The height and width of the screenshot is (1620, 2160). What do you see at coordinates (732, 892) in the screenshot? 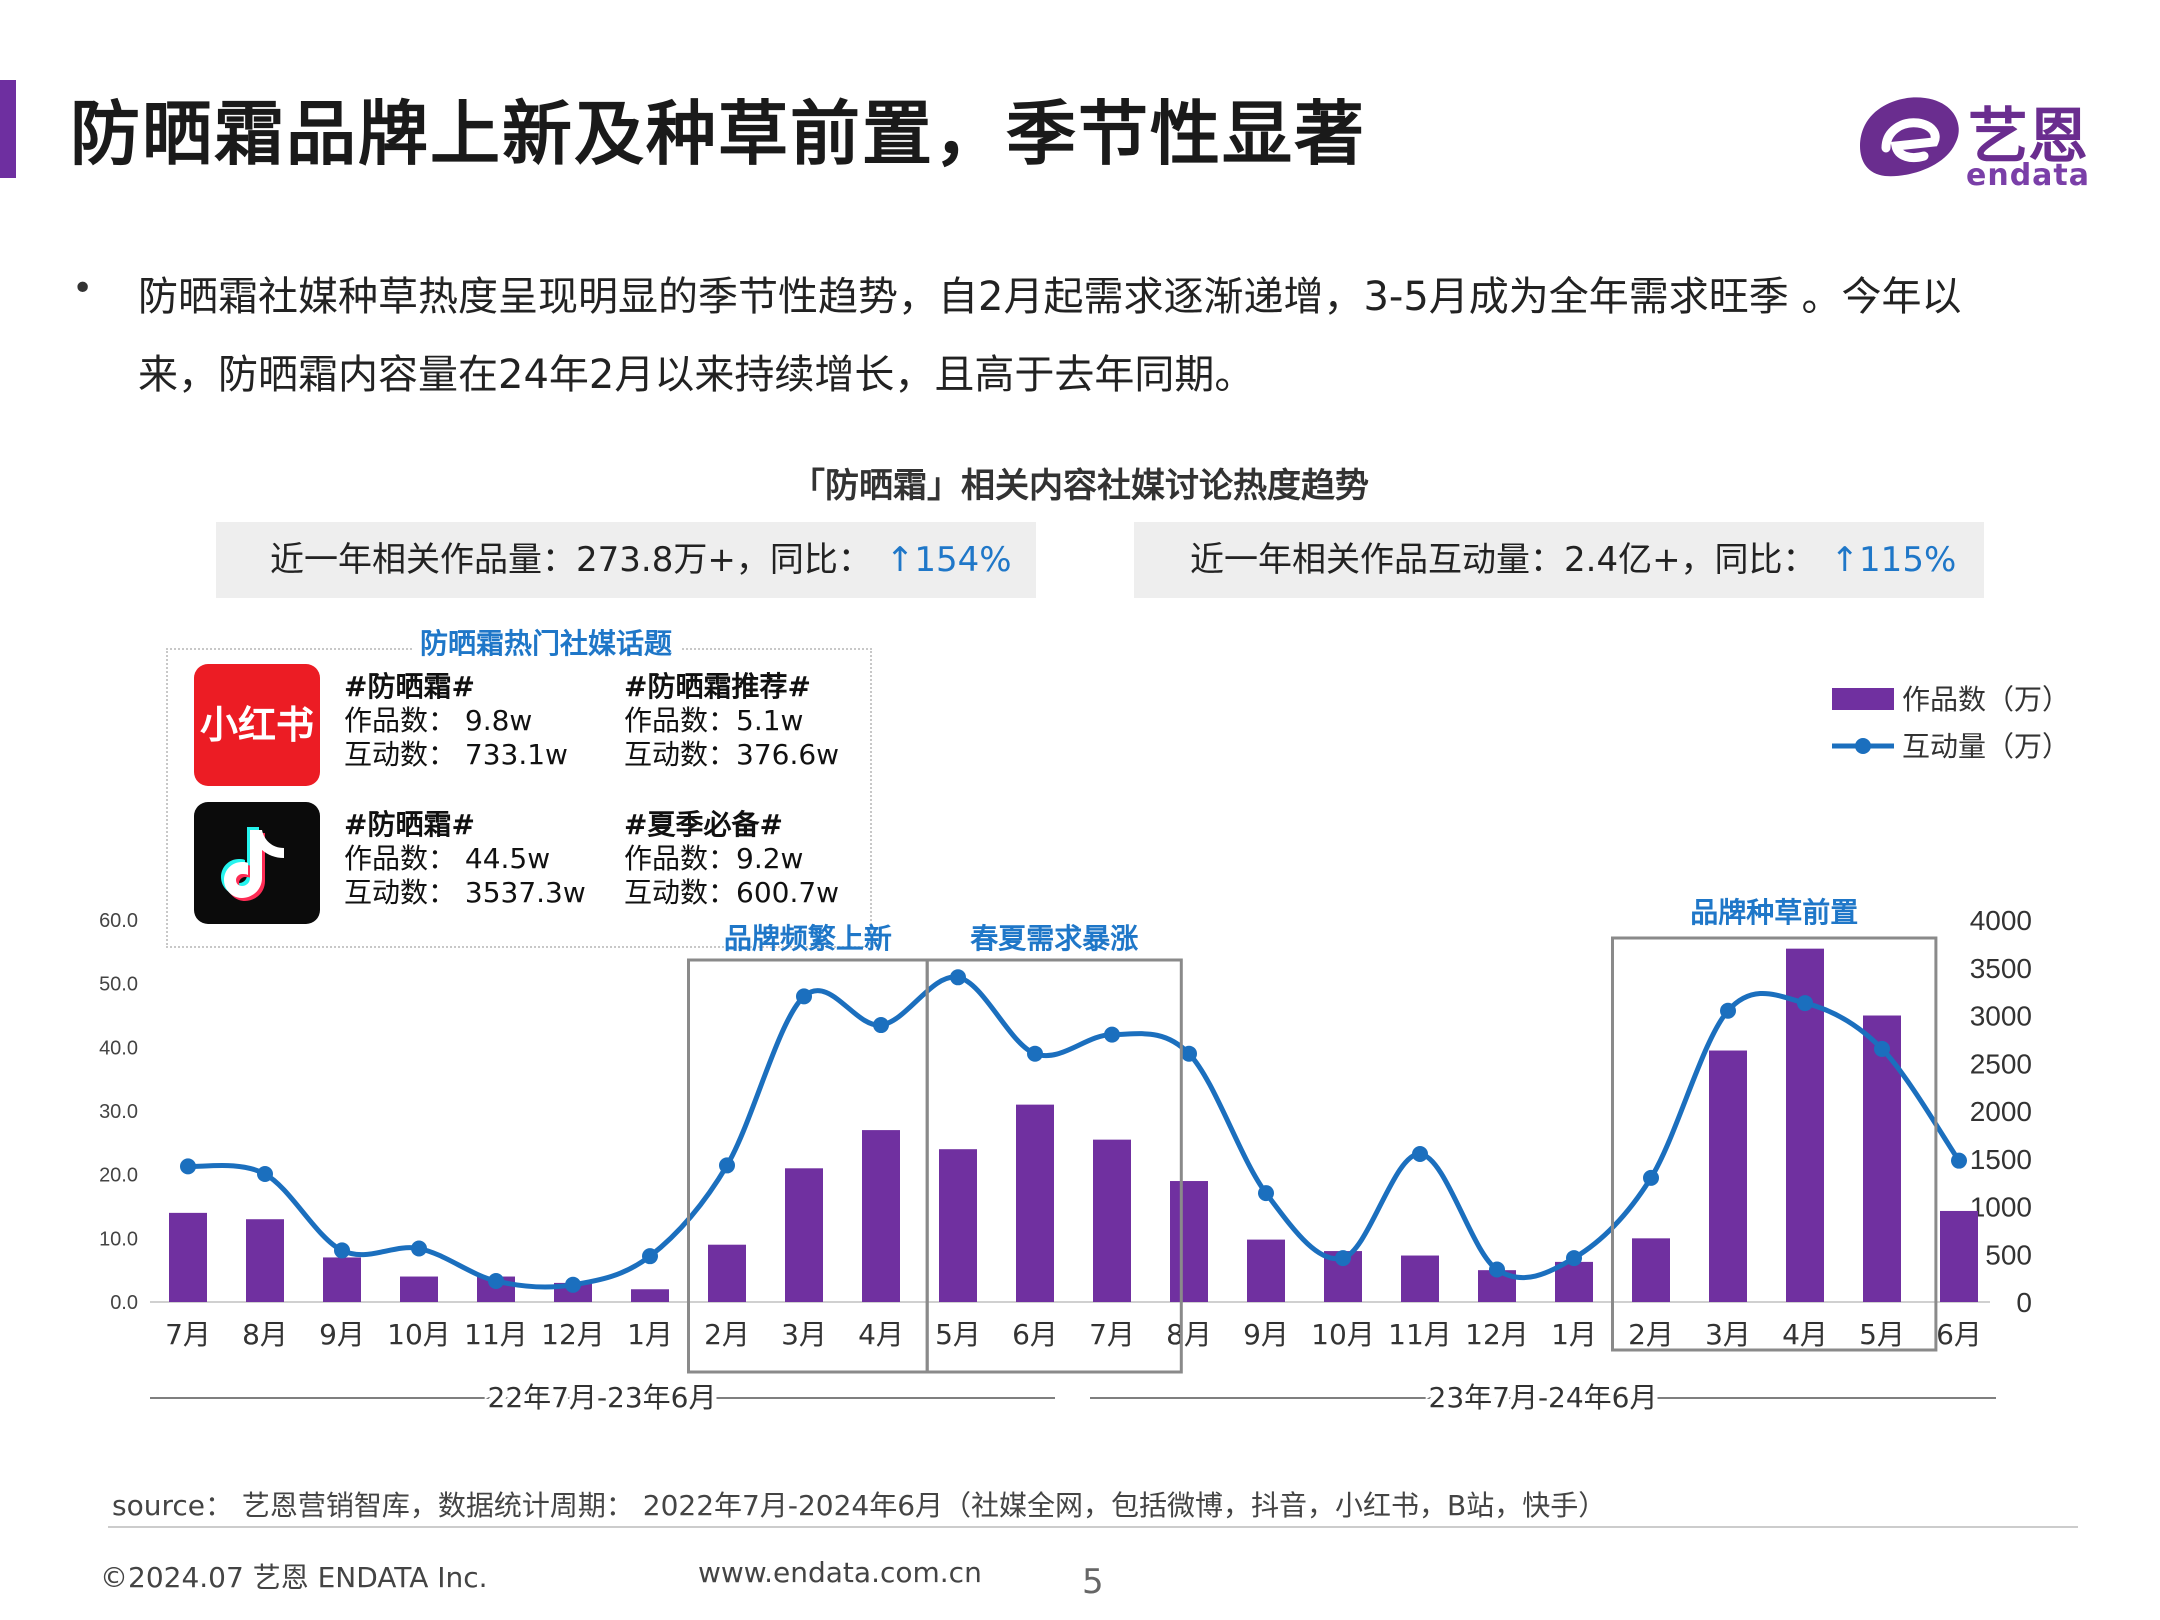
I see `topic-interactions: 互动数：600.7w` at bounding box center [732, 892].